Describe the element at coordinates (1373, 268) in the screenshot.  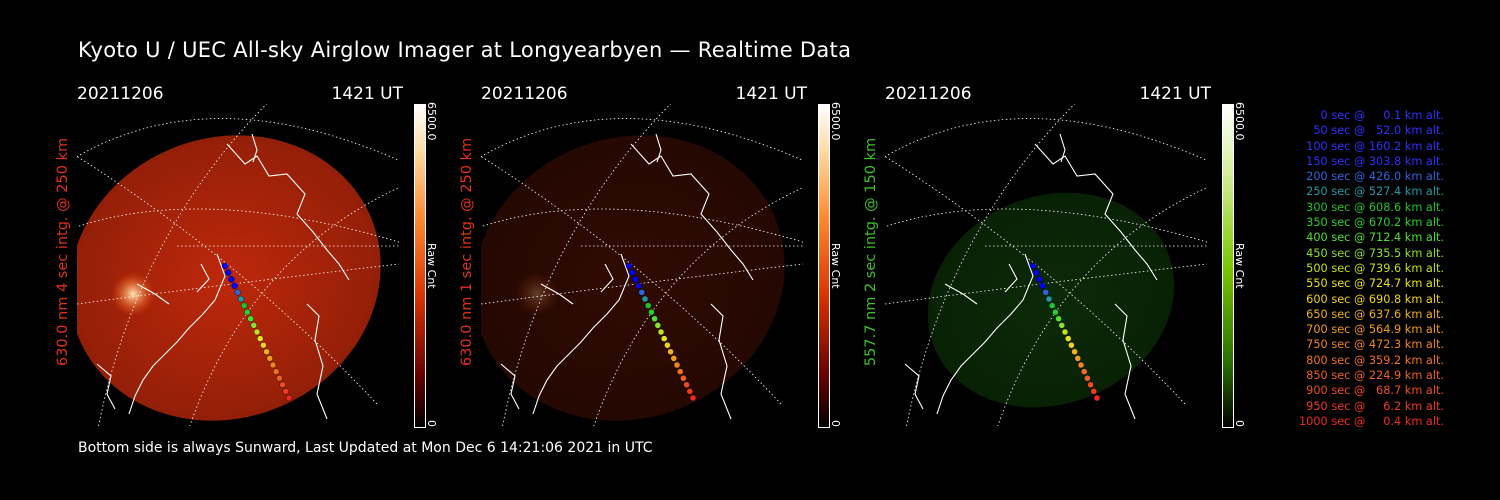
I see `legend-entry: 500 sec @ 739.6 km alt.` at that location.